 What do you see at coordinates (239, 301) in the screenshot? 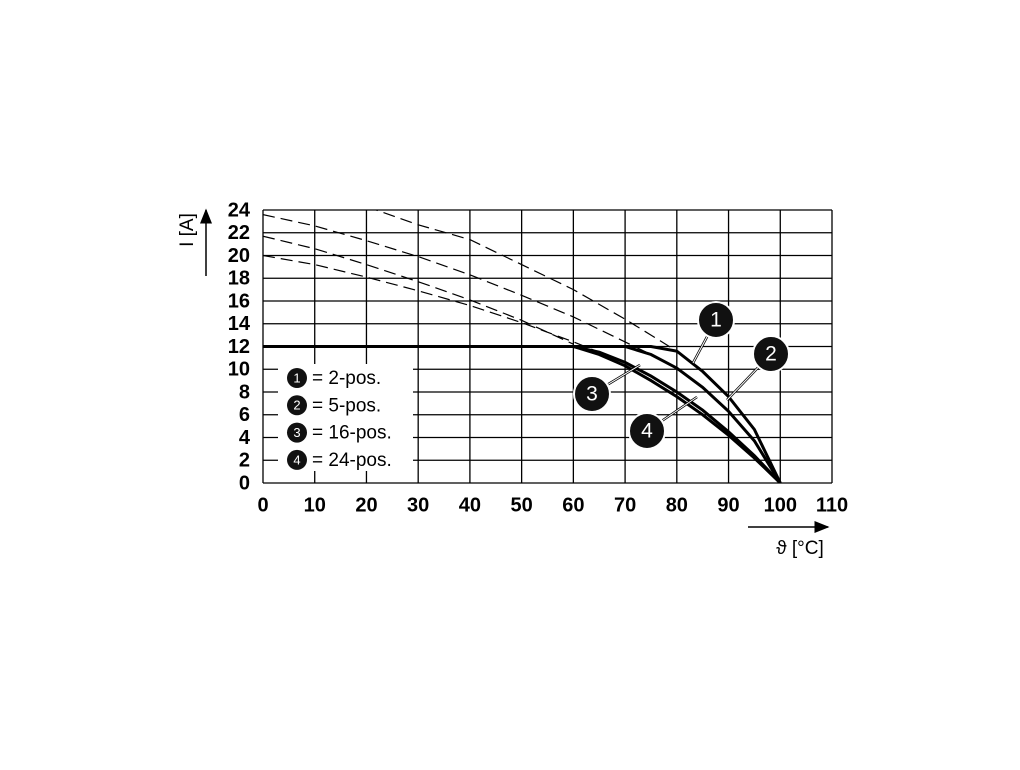
I see `y-tick-label: 16` at bounding box center [239, 301].